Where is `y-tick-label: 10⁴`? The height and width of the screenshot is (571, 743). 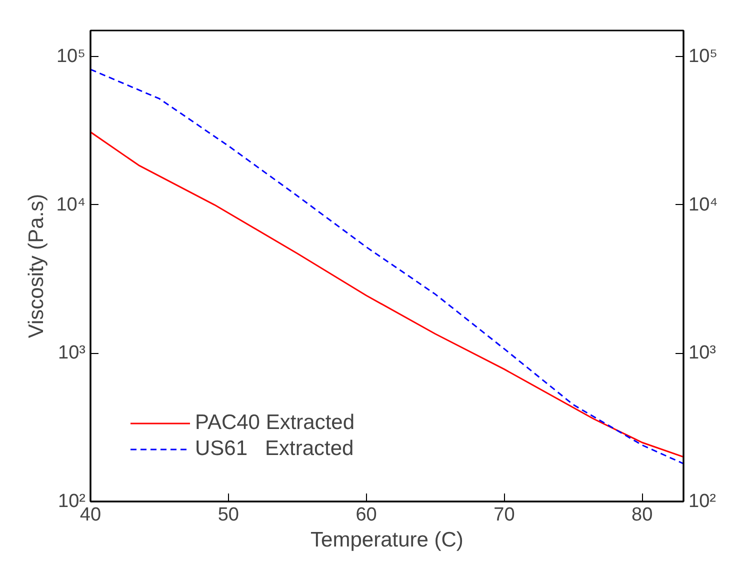 y-tick-label: 10⁴ is located at coordinates (703, 205).